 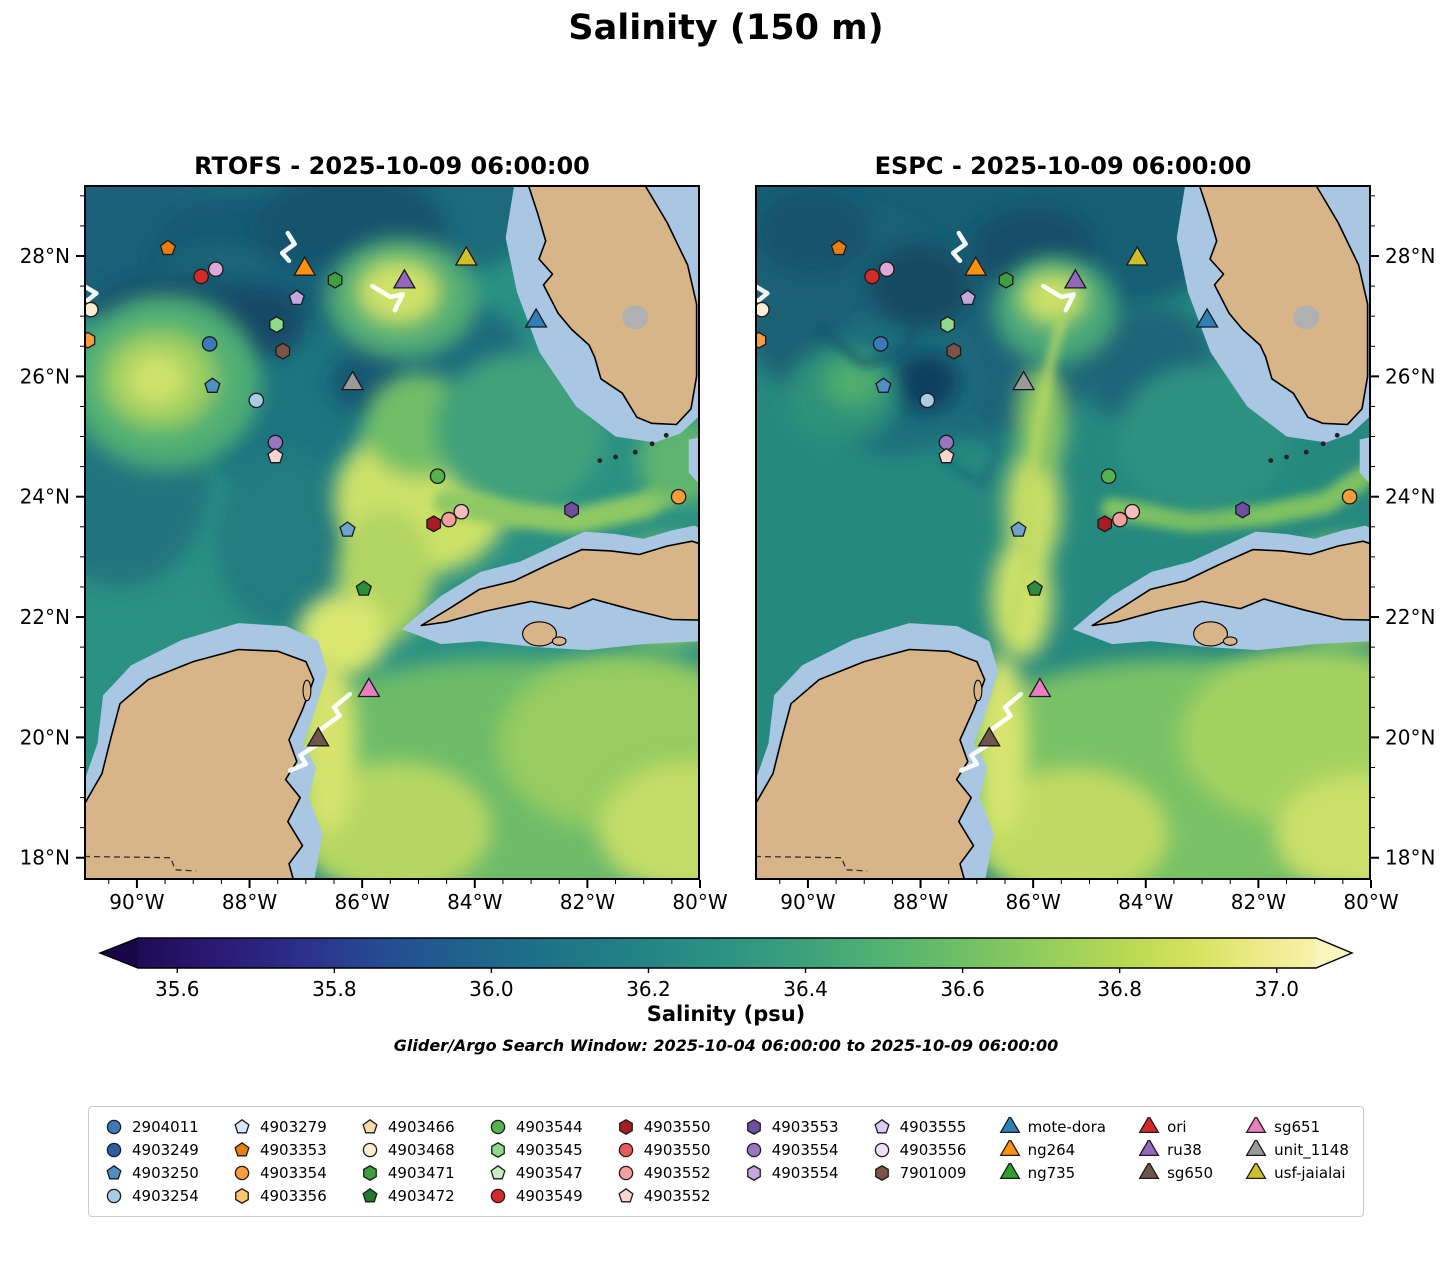 I want to click on colorbar-tick-label: 36.4, so click(x=805, y=989).